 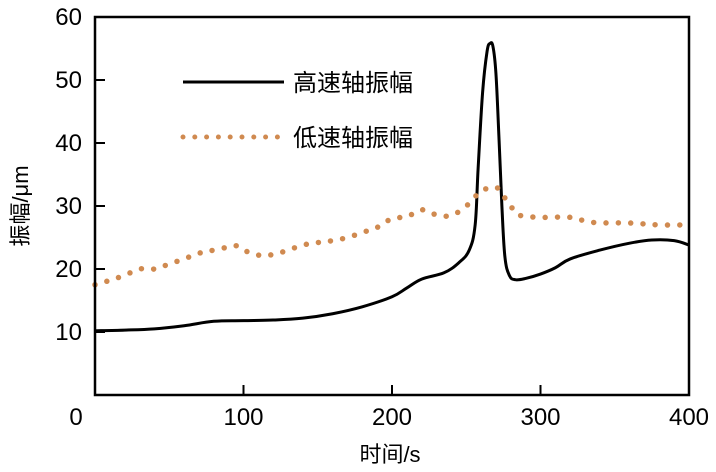 What do you see at coordinates (689, 417) in the screenshot?
I see `x-tick-label: 400` at bounding box center [689, 417].